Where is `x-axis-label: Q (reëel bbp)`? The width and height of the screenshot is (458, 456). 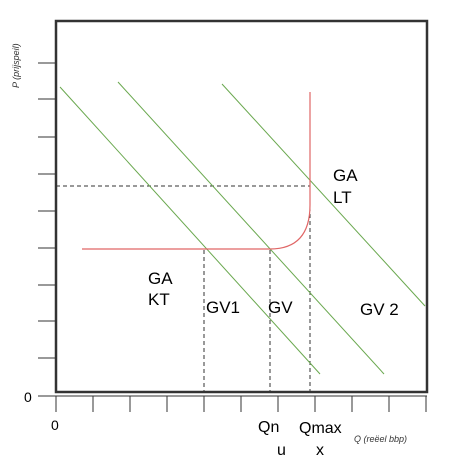
x-axis-label: Q (reëel bbp) is located at coordinates (380, 439).